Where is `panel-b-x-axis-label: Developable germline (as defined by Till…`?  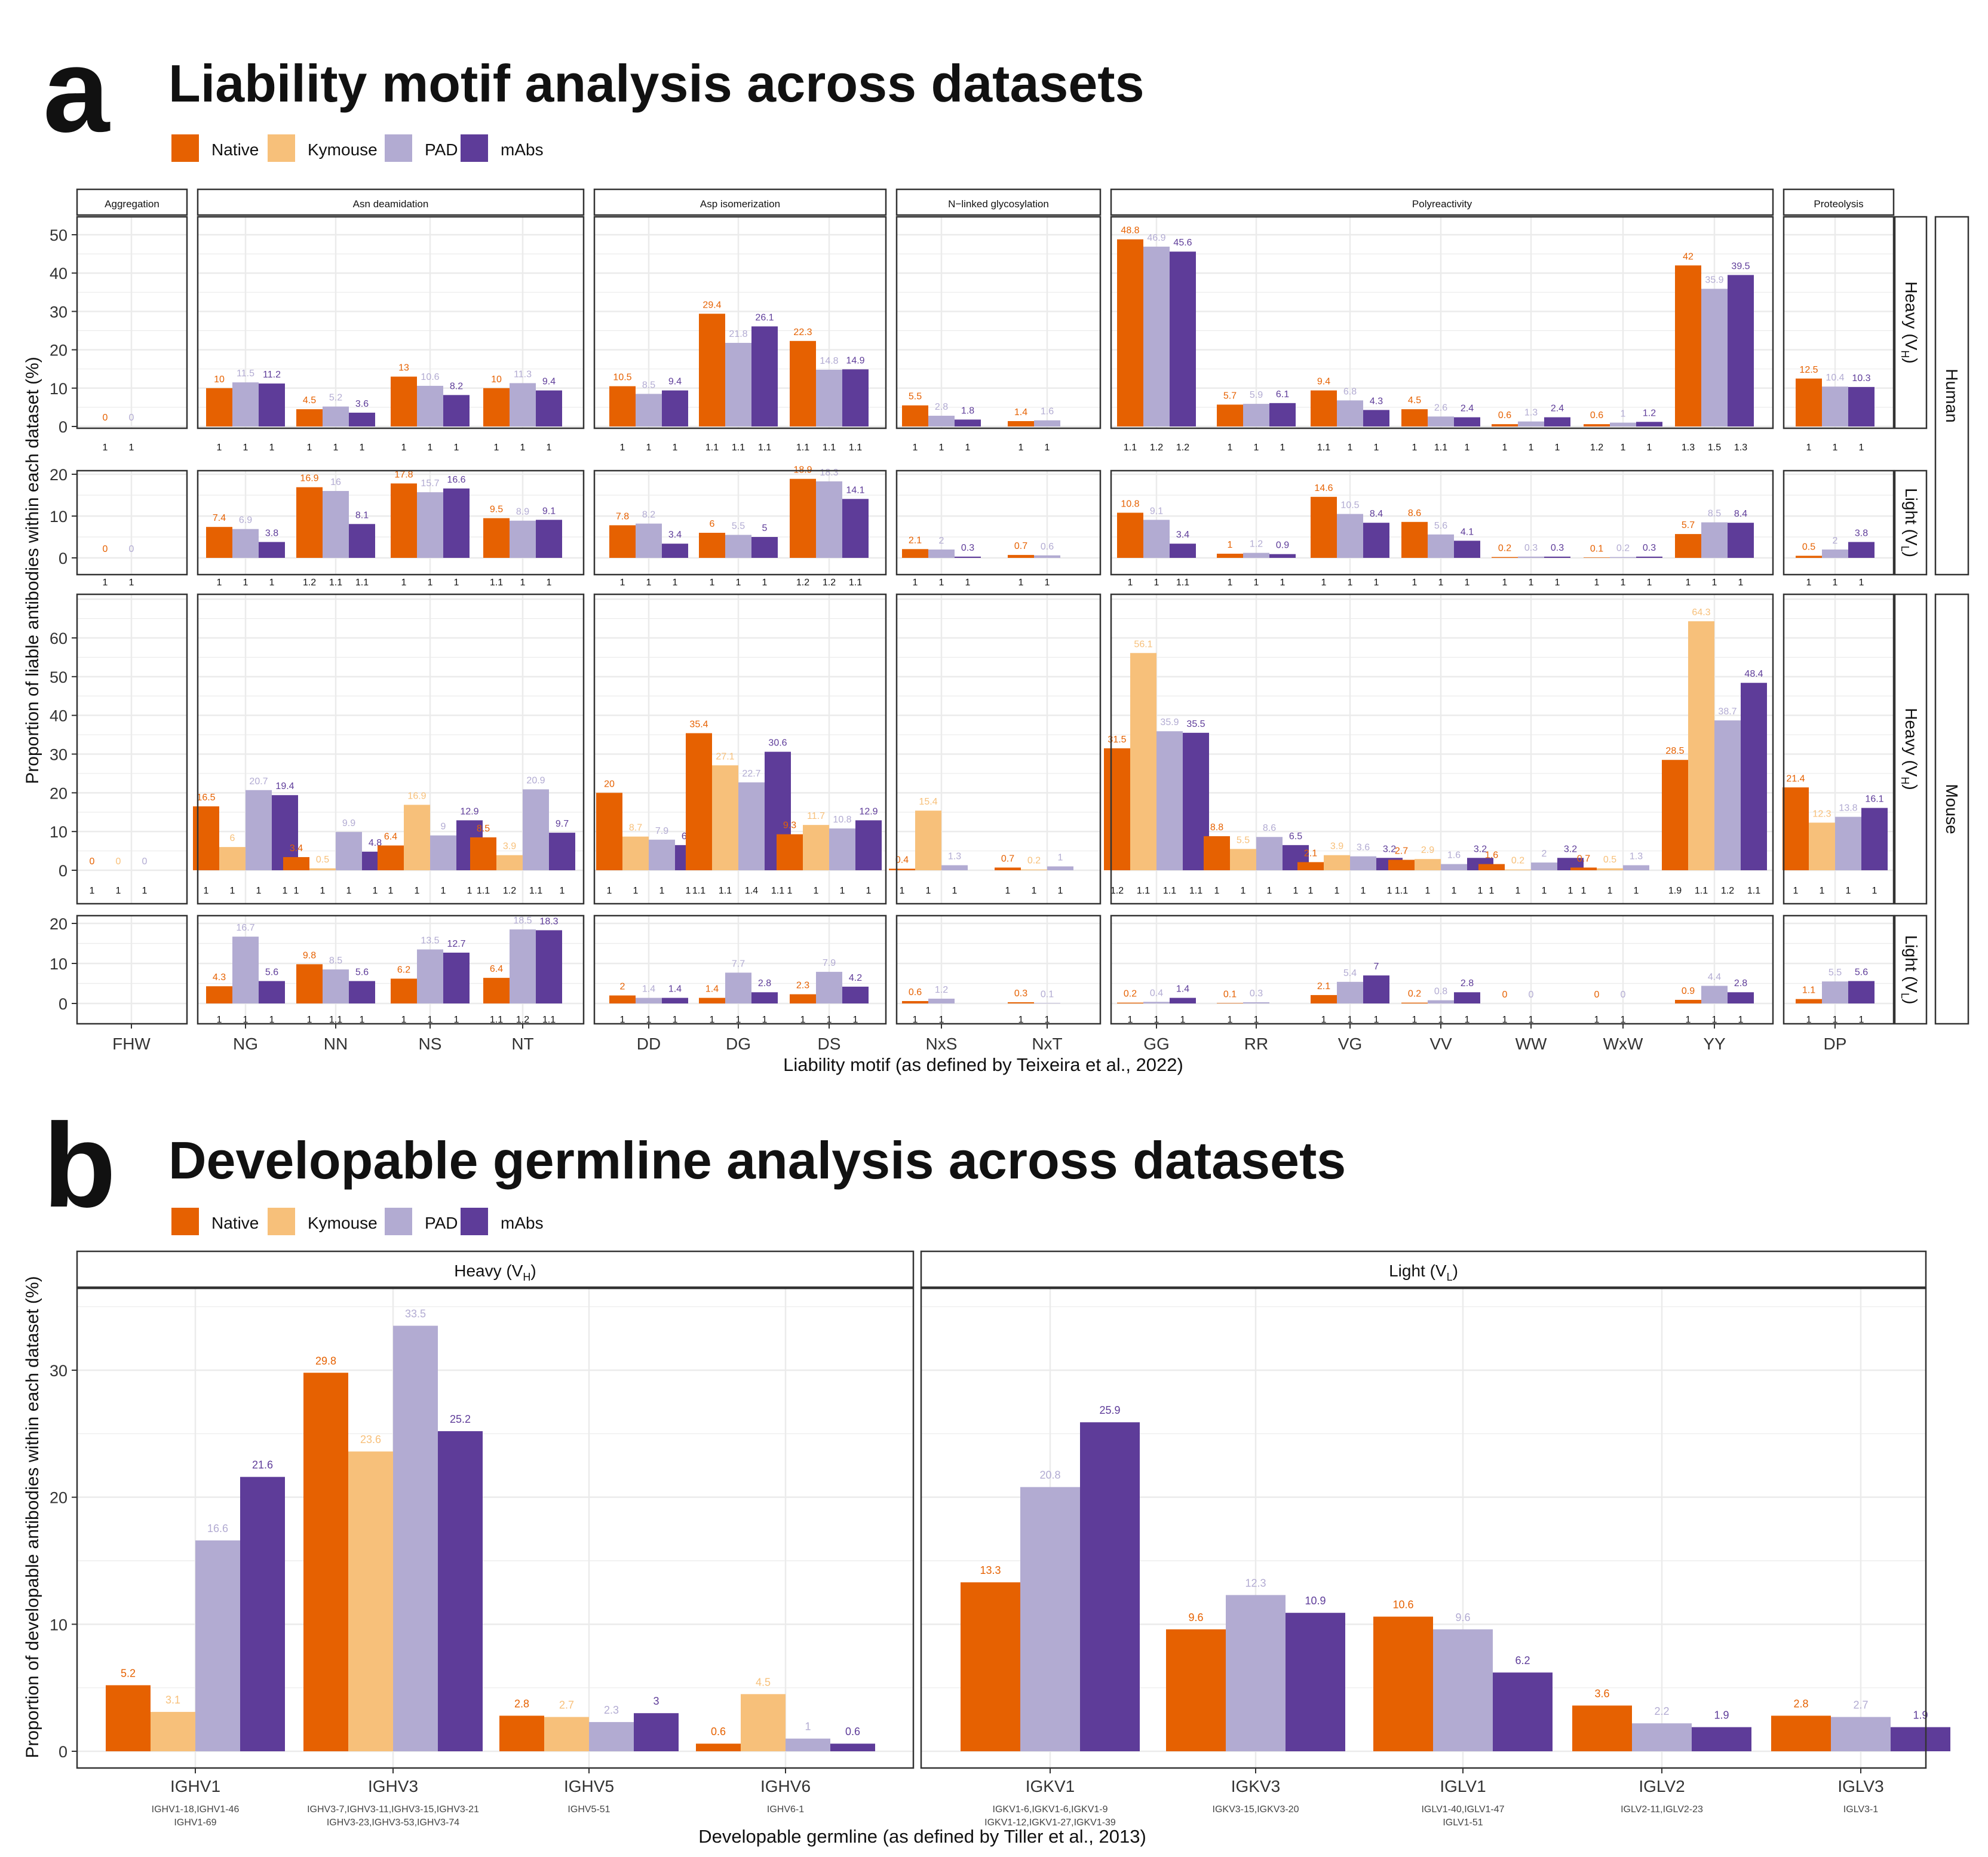 panel-b-x-axis-label: Developable germline (as defined by Till… is located at coordinates (922, 1837).